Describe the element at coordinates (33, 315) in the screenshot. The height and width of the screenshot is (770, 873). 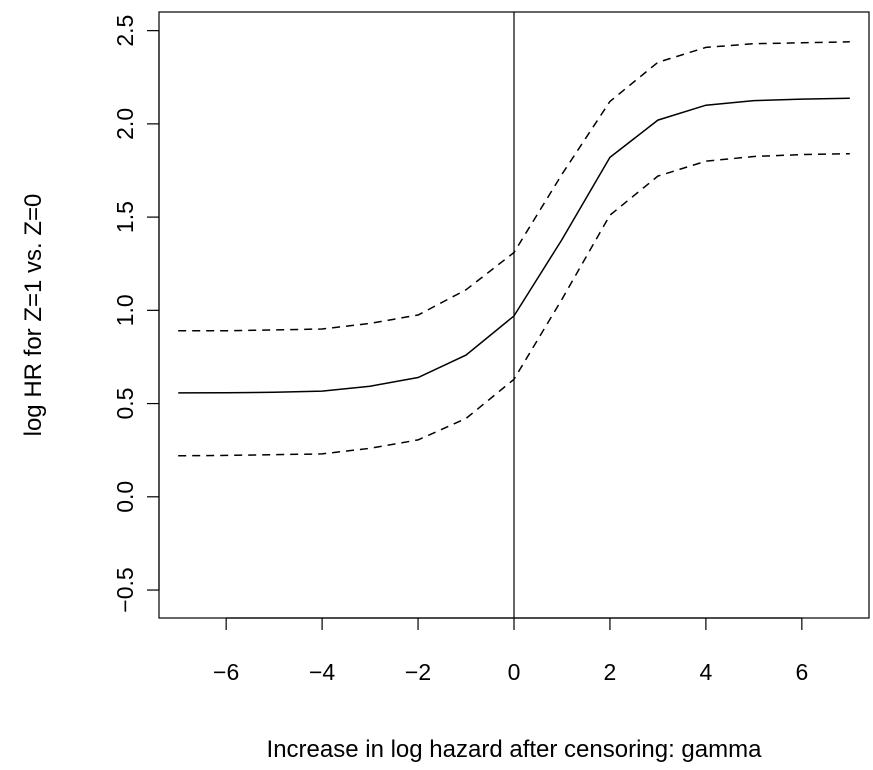
I see `y-axis-title: log HR for Z=1 vs. Z=0` at that location.